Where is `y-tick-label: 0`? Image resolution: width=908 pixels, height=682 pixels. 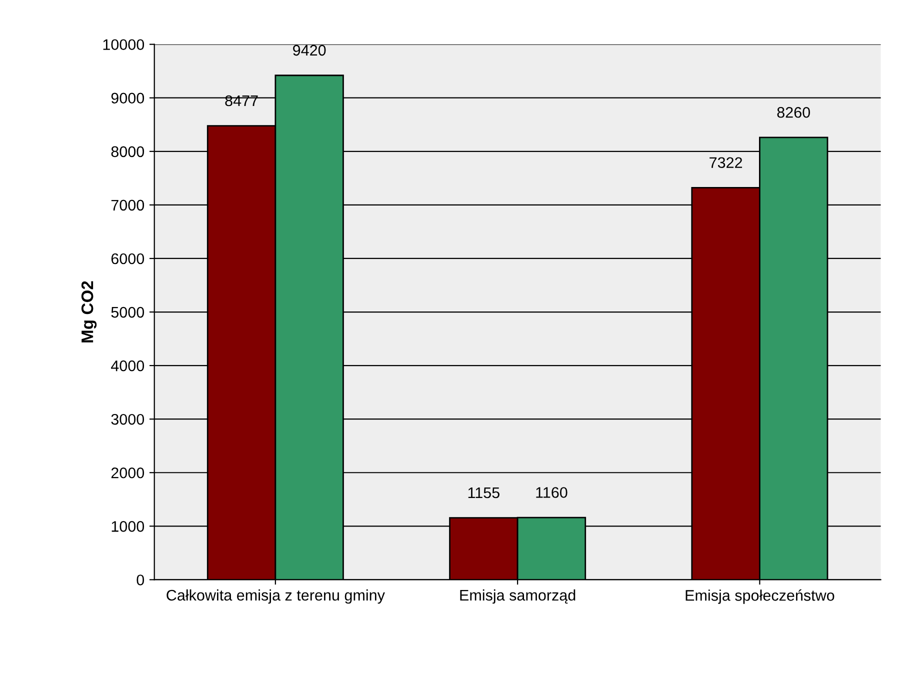 y-tick-label: 0 is located at coordinates (140, 580).